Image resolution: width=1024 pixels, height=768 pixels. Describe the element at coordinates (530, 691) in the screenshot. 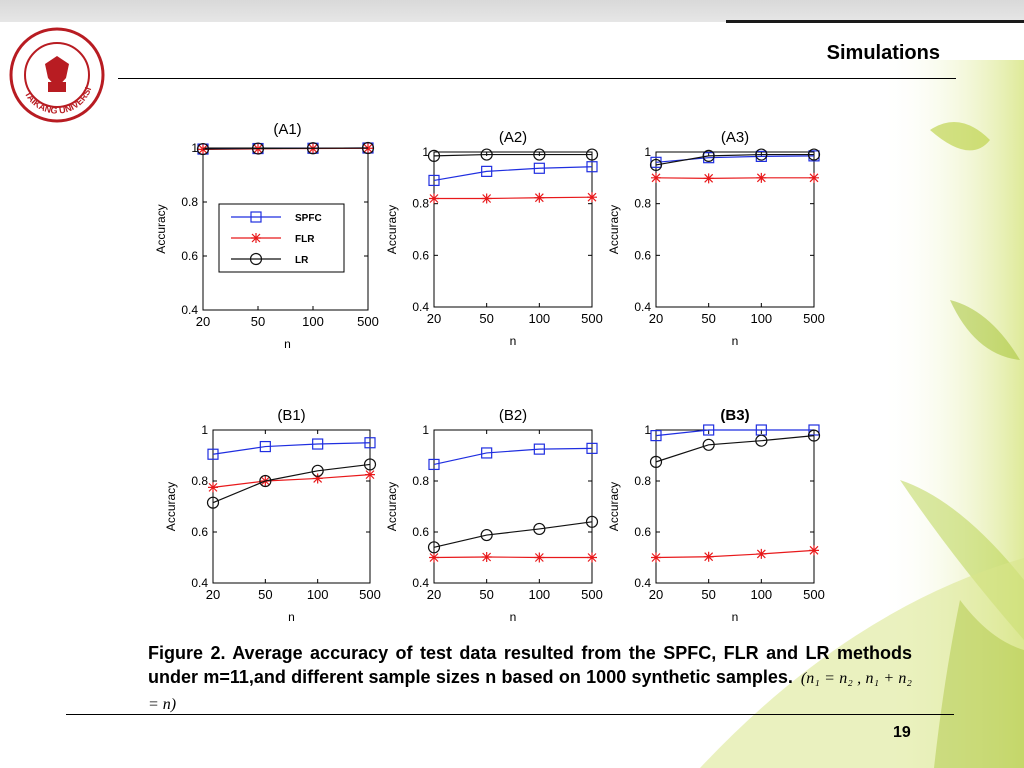

I see `caption-formula: (n₁ = n₂ , n₁ + n₂ = n)` at that location.